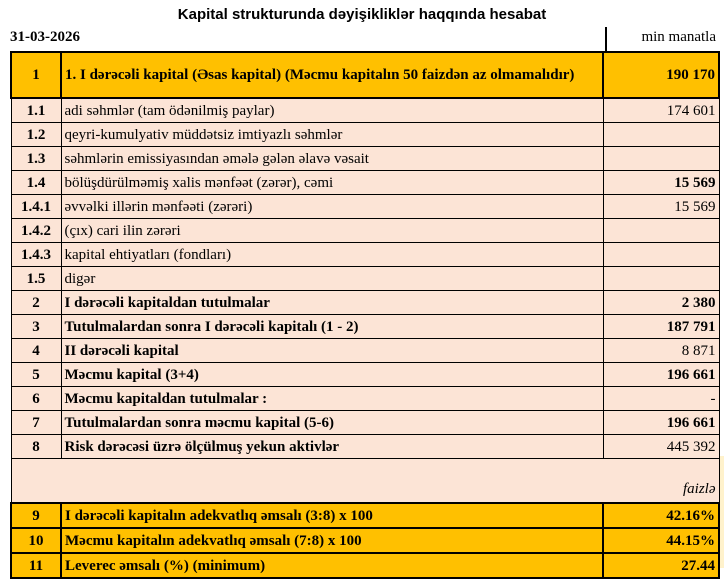  Describe the element at coordinates (36, 230) in the screenshot. I see `row-number: 1.4.2` at that location.